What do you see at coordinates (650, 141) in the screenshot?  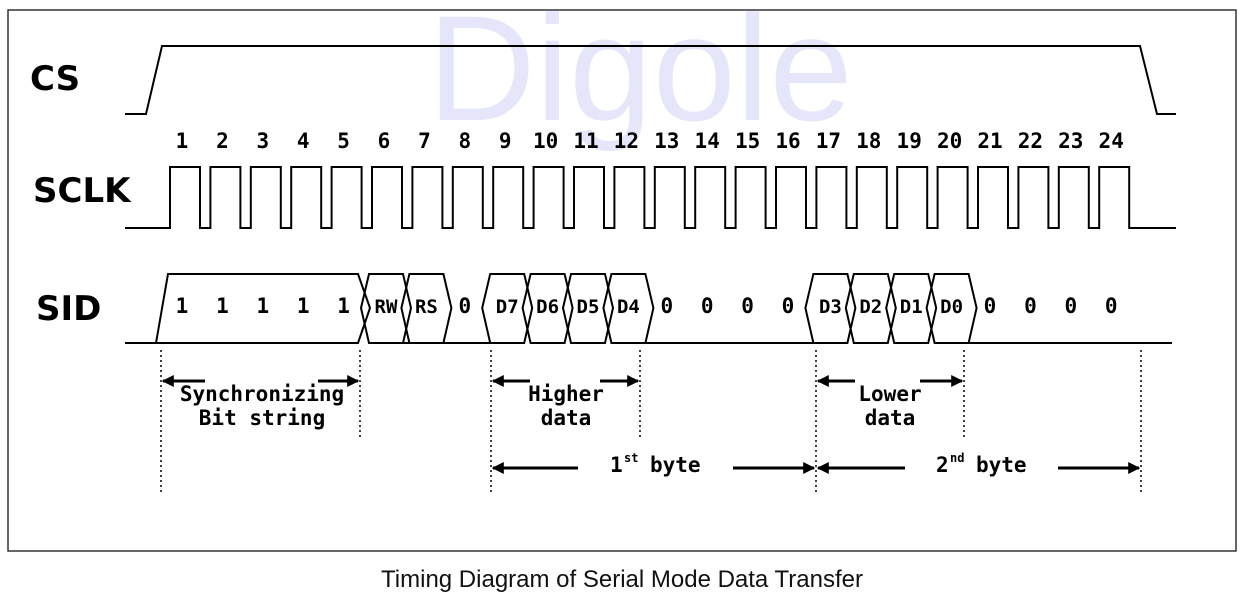 I see `clock-number-row: 1 2 3 4 5 6 7 8 9 10 11 12 13 14 15 16 17 18 19 20 21 22 23 24` at bounding box center [650, 141].